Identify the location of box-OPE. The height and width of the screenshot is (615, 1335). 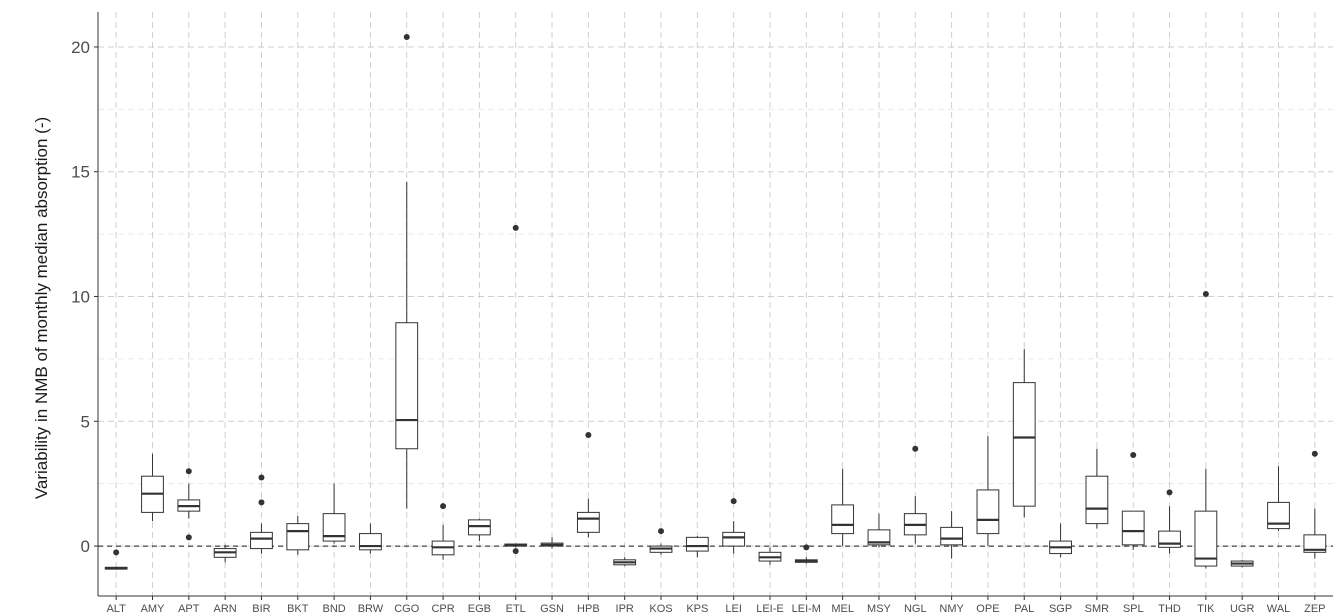
(988, 491).